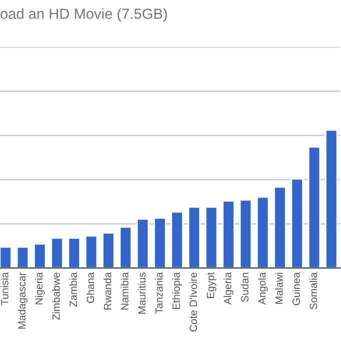 The width and height of the screenshot is (341, 350). I want to click on x-tick-label: Egypt, so click(211, 285).